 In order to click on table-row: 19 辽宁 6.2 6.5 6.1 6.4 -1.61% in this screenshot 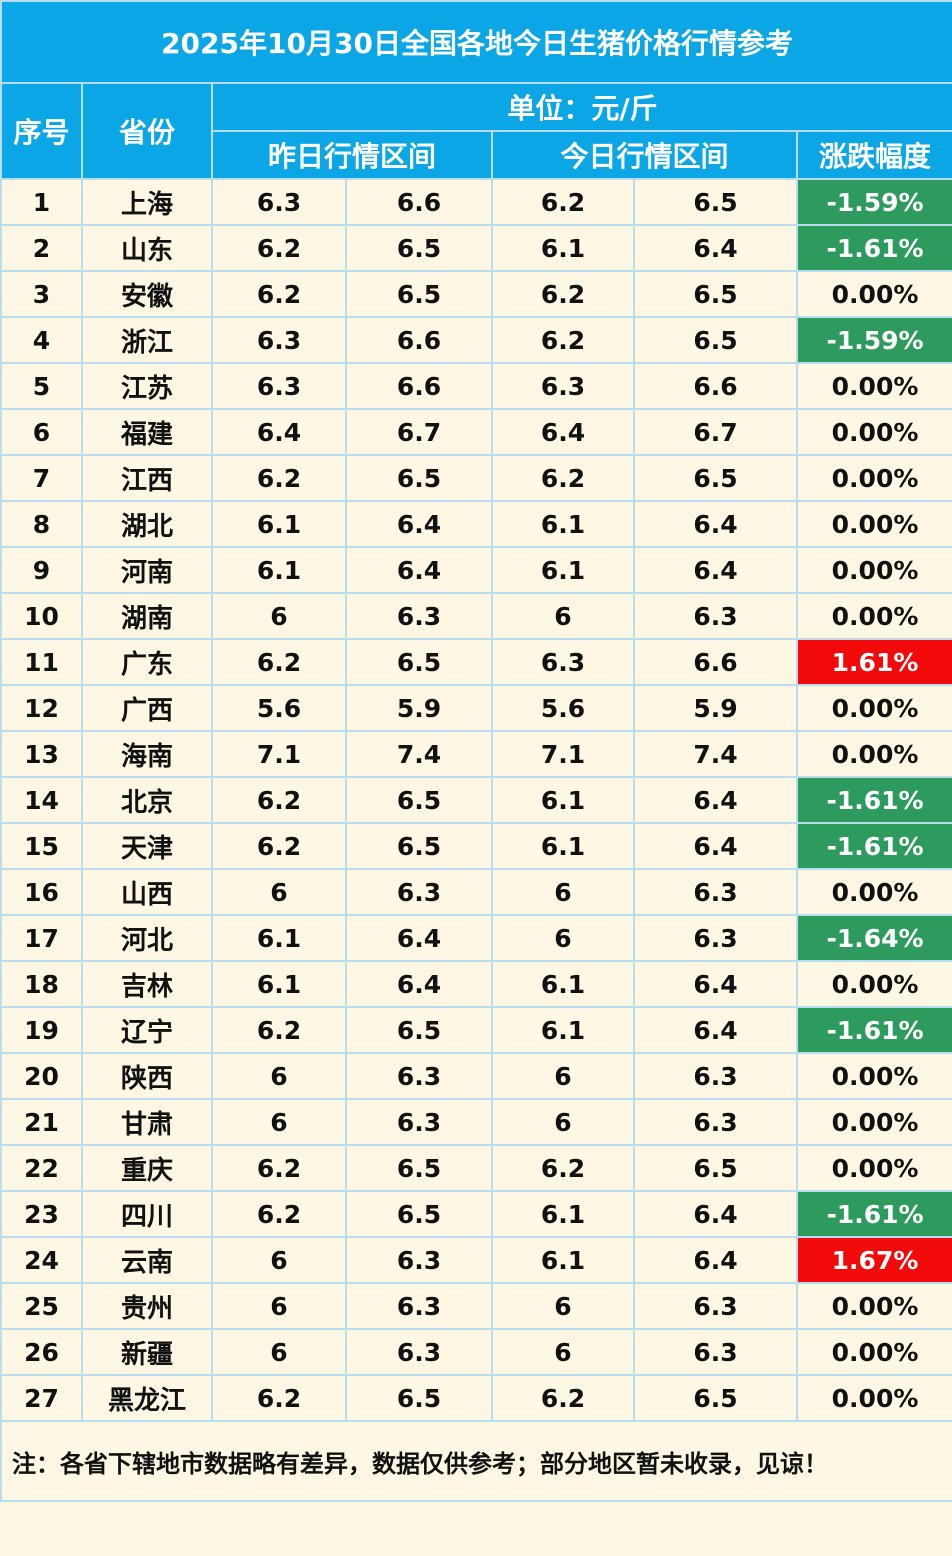, I will do `click(476, 1030)`.